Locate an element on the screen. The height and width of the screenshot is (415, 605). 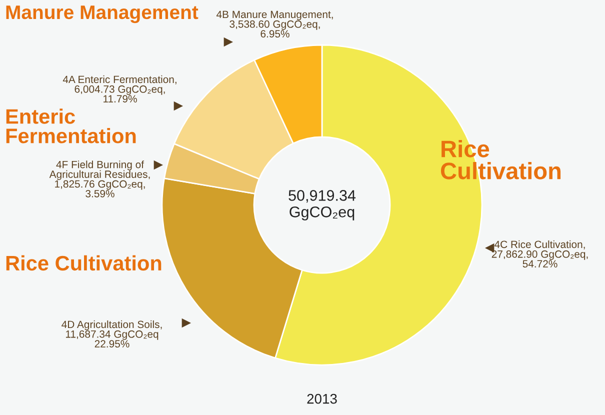
text: Enteric Fermentation is located at coordinates (71, 126).